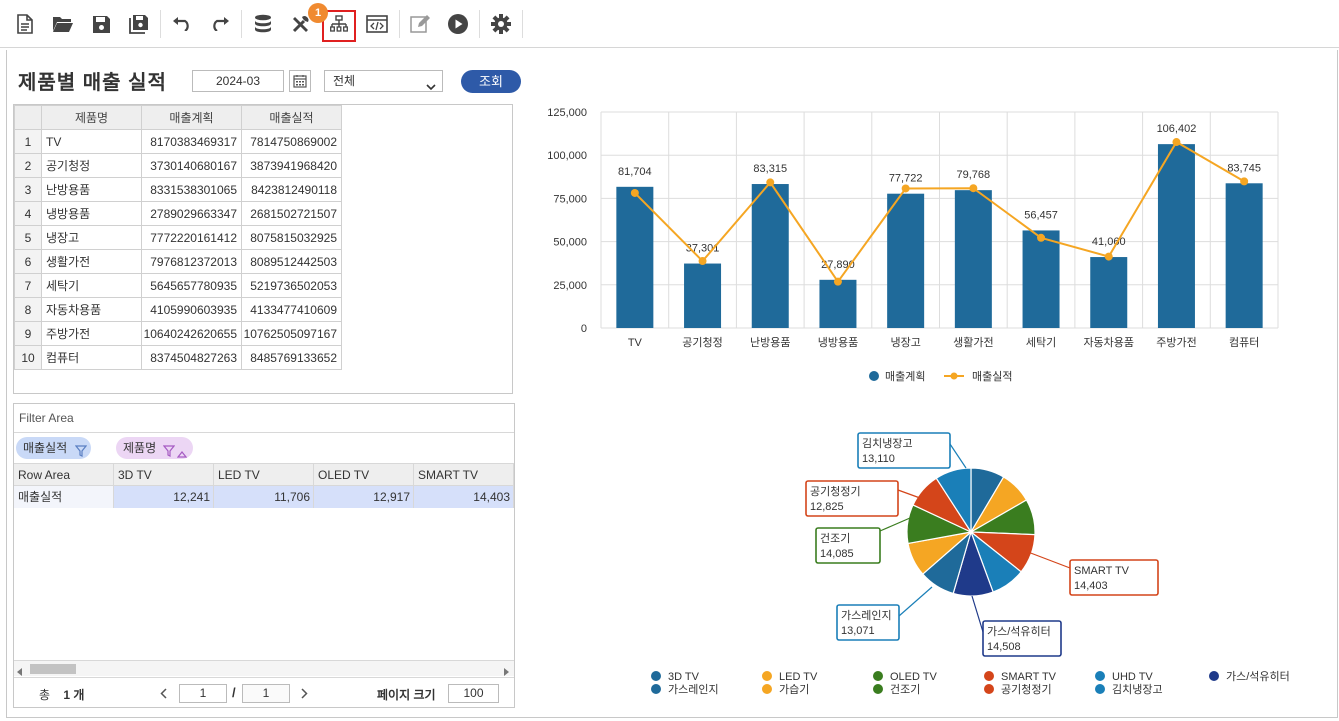 Image resolution: width=1339 pixels, height=721 pixels. Describe the element at coordinates (91, 261) in the screenshot. I see `product-name-cell: 생활가전` at that location.